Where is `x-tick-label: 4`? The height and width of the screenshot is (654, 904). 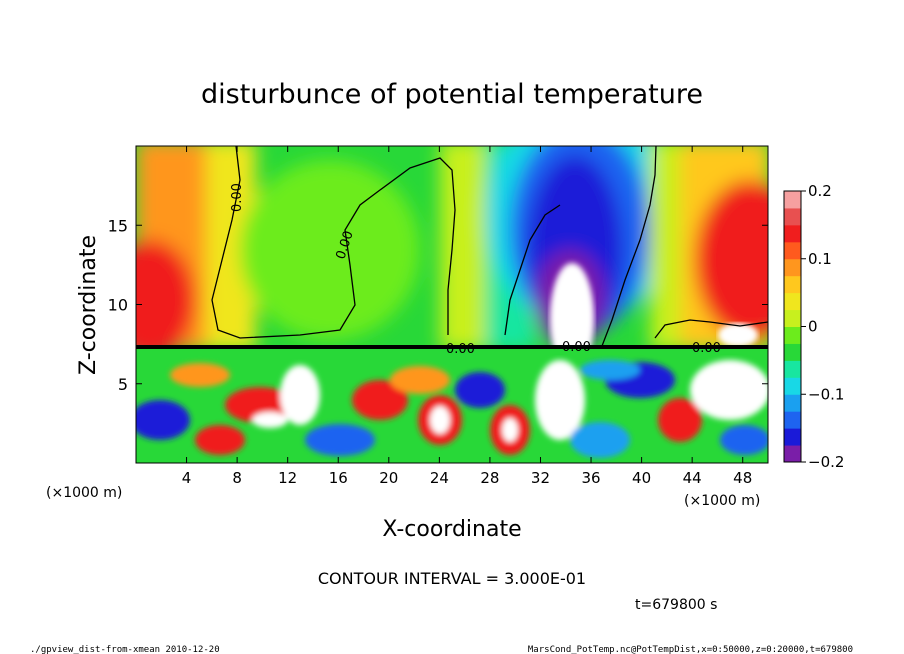 x-tick-label: 4 is located at coordinates (187, 478).